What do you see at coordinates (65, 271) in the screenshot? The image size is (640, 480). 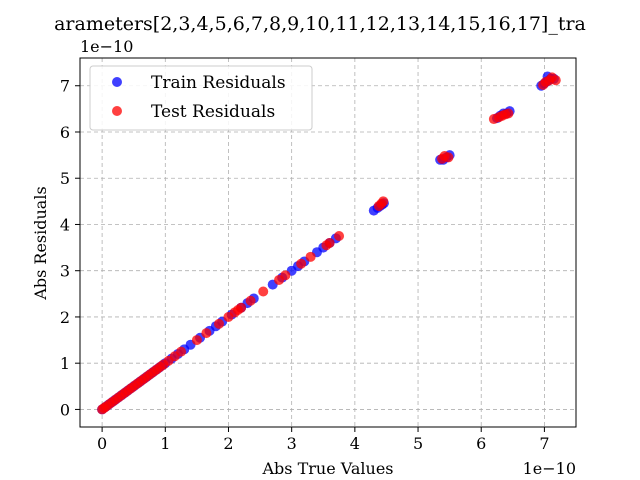 I see `y-tick-label: 3` at bounding box center [65, 271].